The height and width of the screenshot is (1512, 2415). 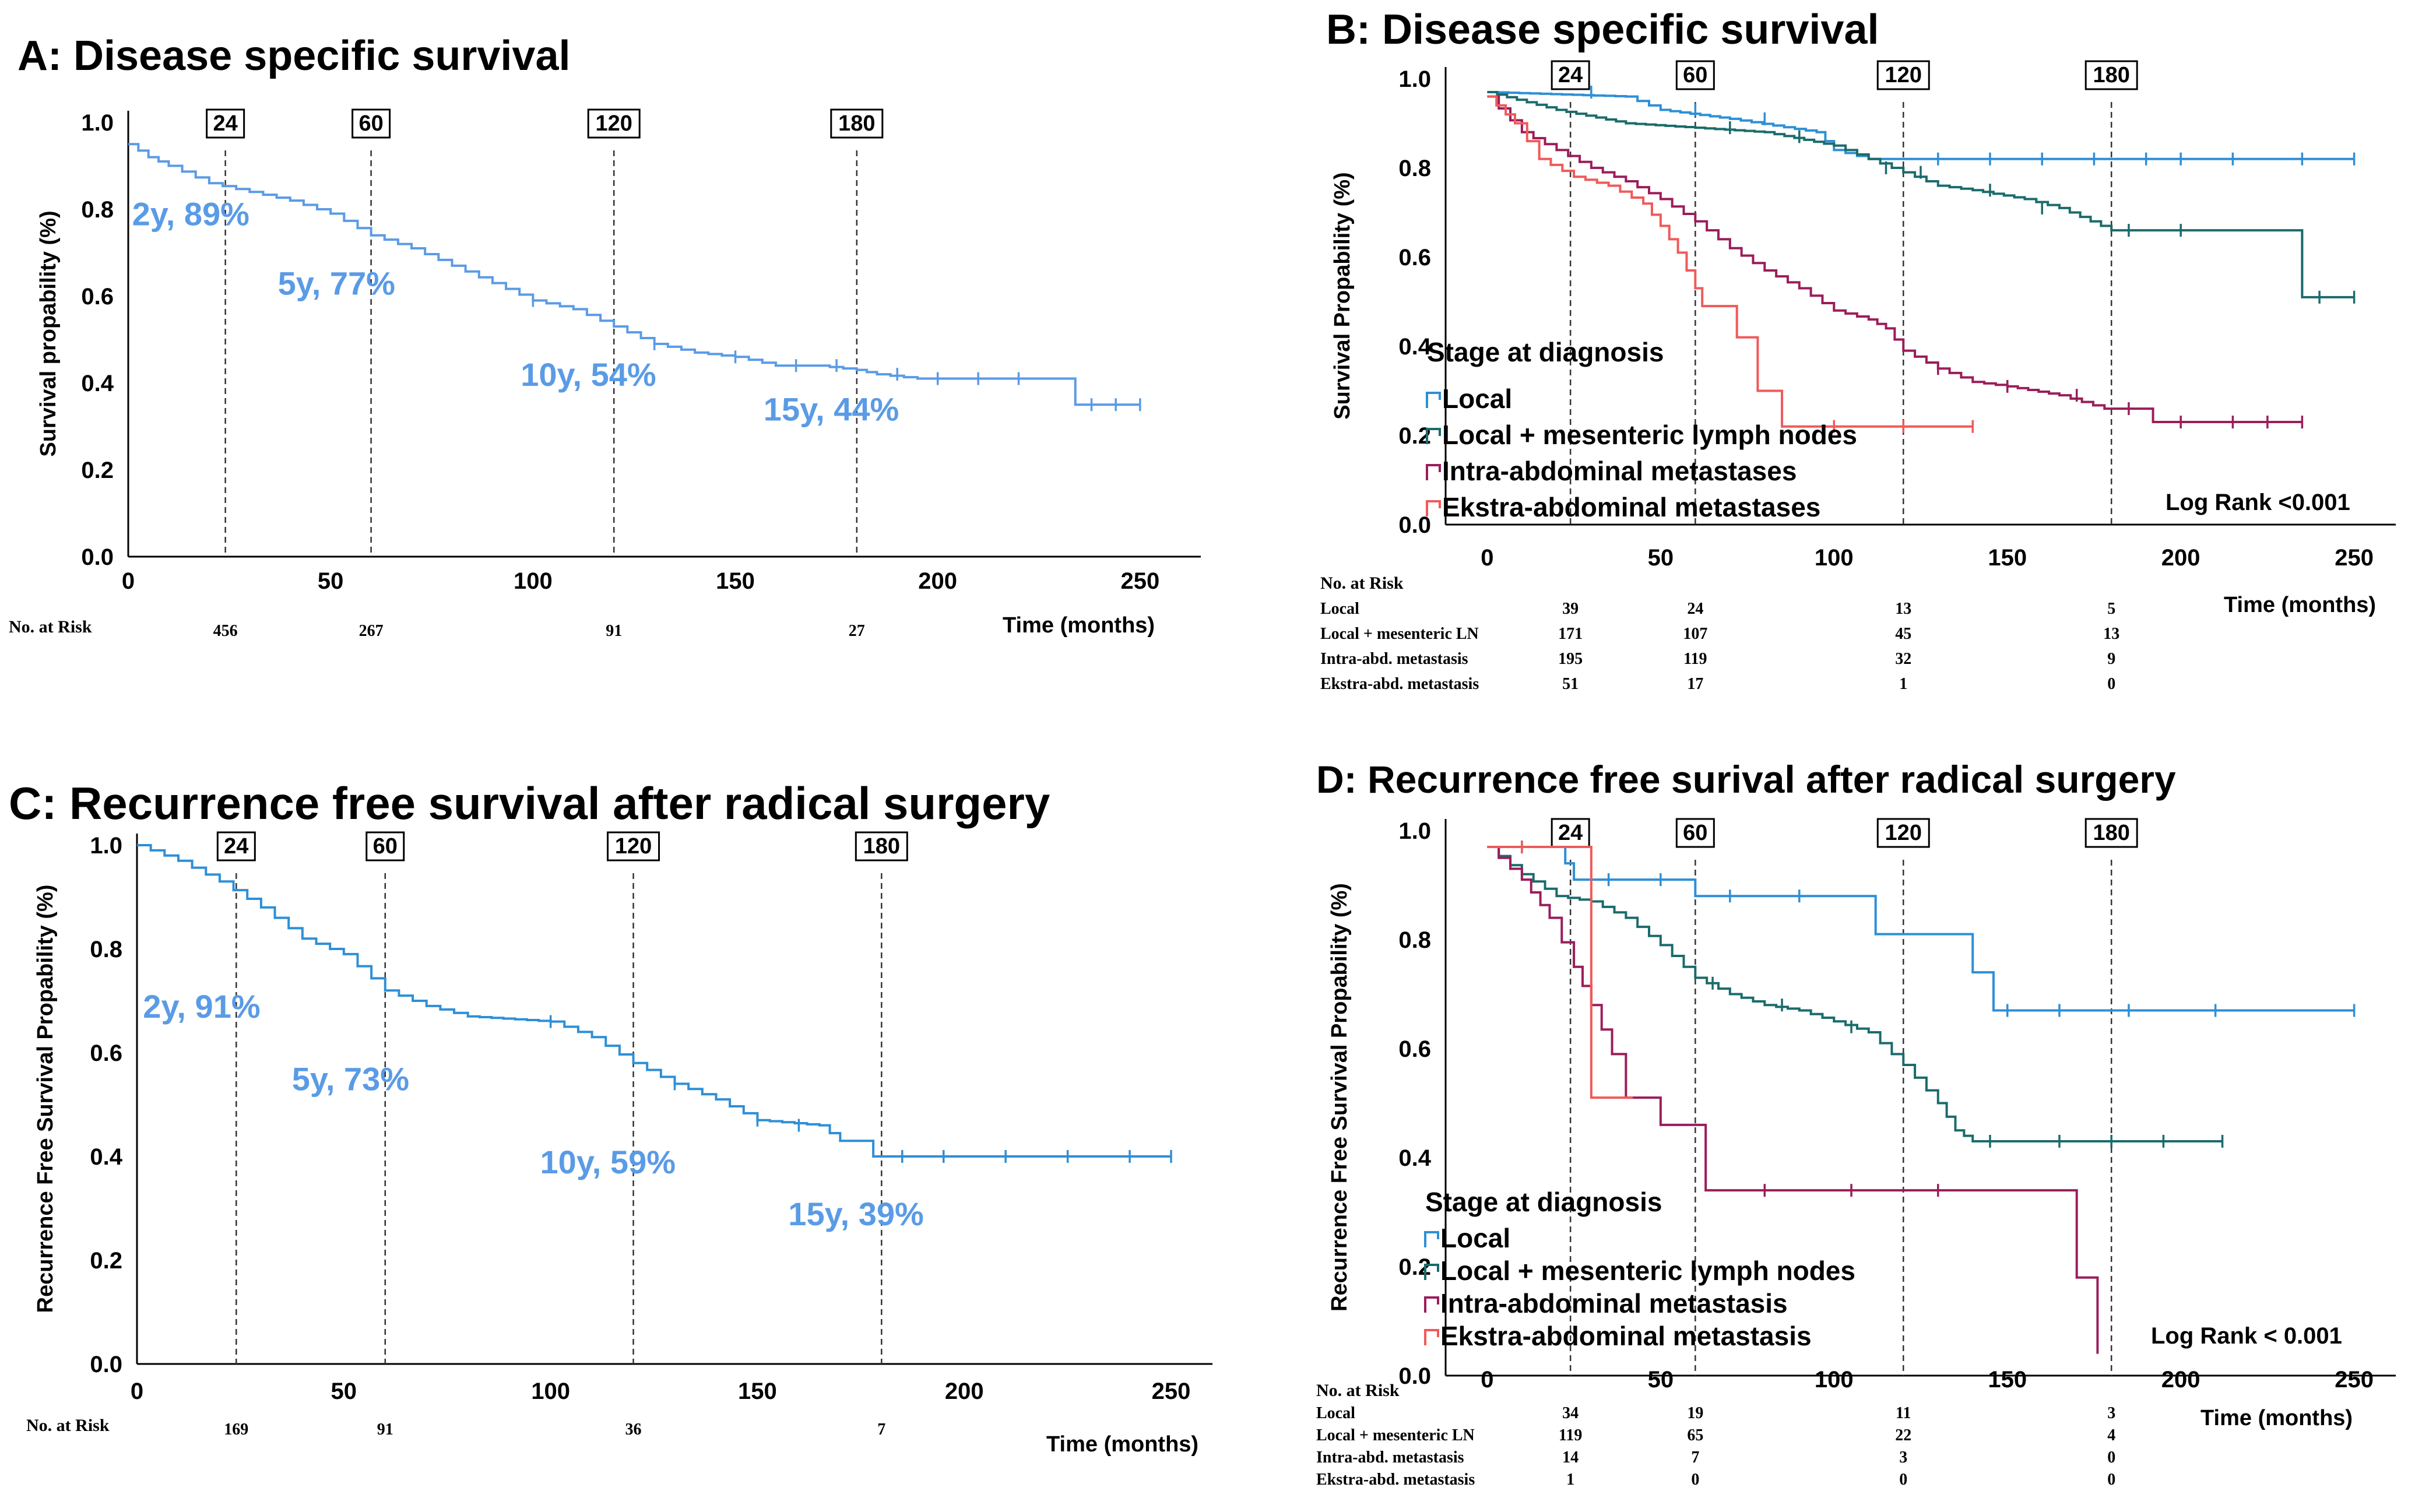 I want to click on risk-count: 27, so click(x=857, y=631).